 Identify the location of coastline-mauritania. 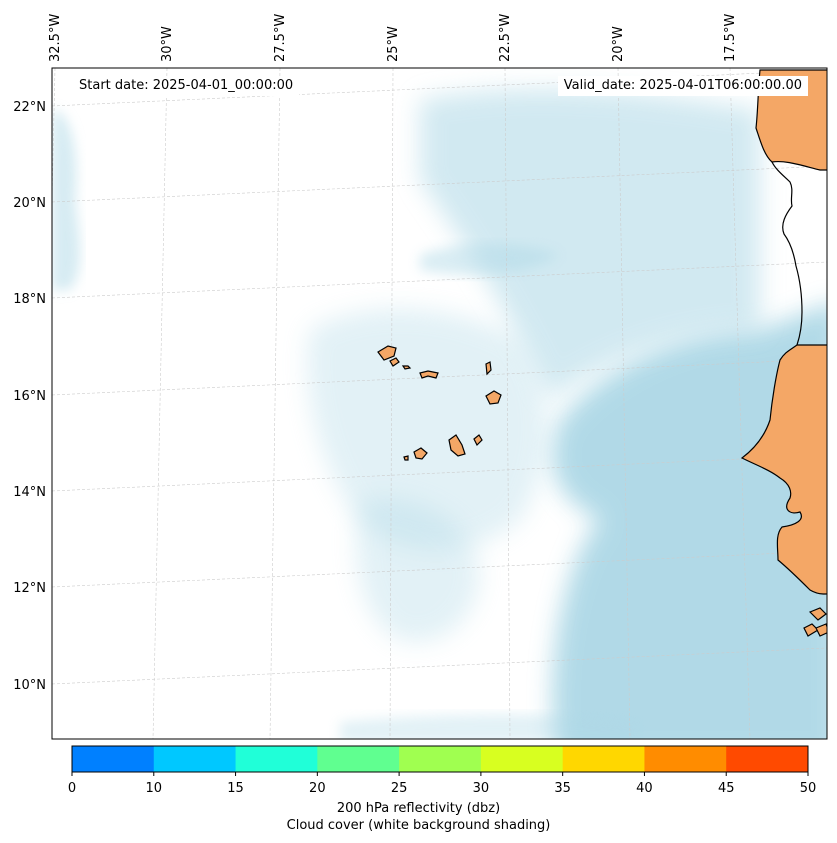
(787, 253).